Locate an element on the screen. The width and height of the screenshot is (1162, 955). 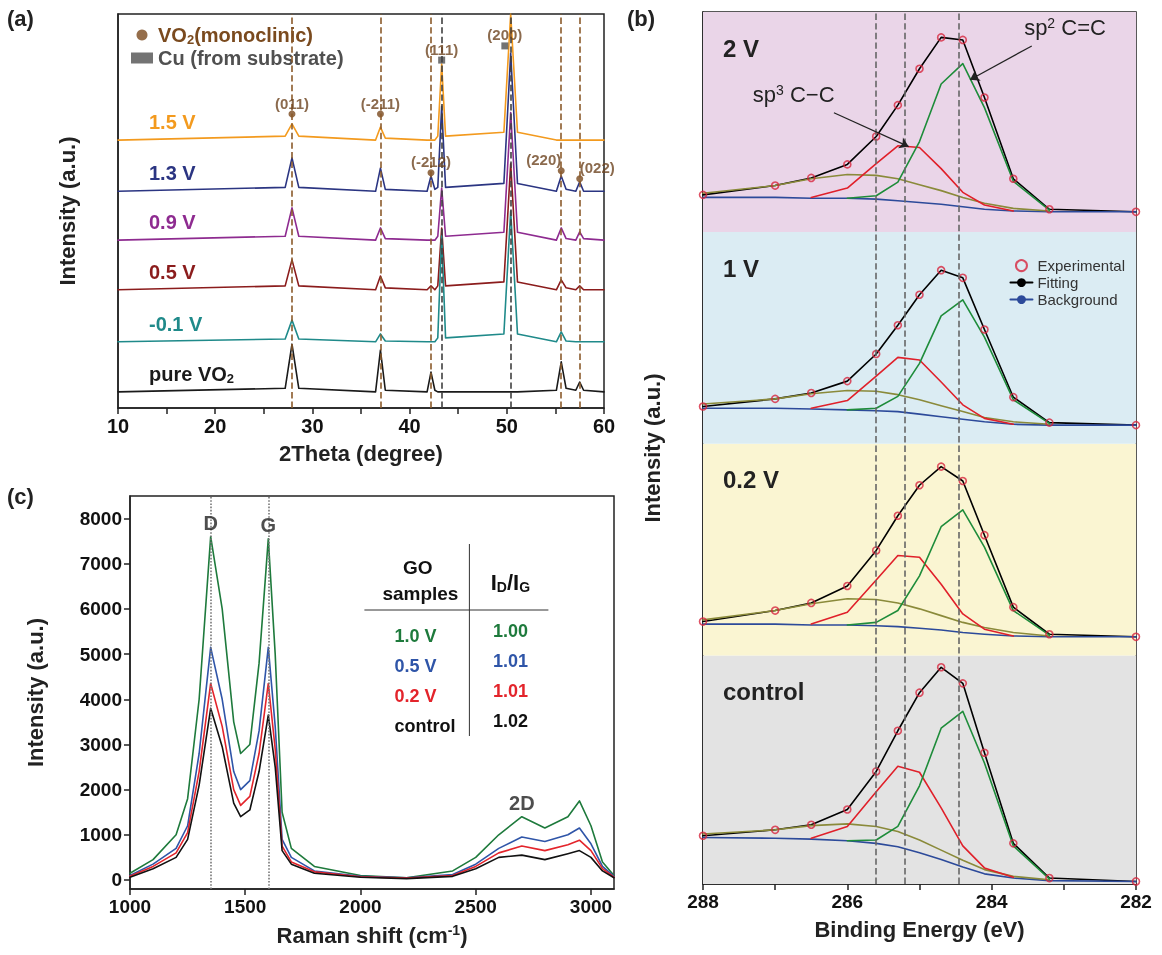
text: control is located at coordinates (425, 726).